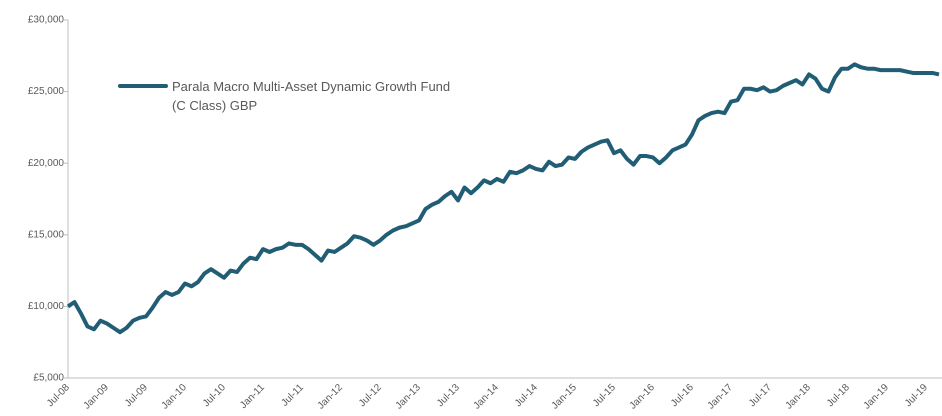  What do you see at coordinates (838, 395) in the screenshot?
I see `x-tick-label: Jul-18` at bounding box center [838, 395].